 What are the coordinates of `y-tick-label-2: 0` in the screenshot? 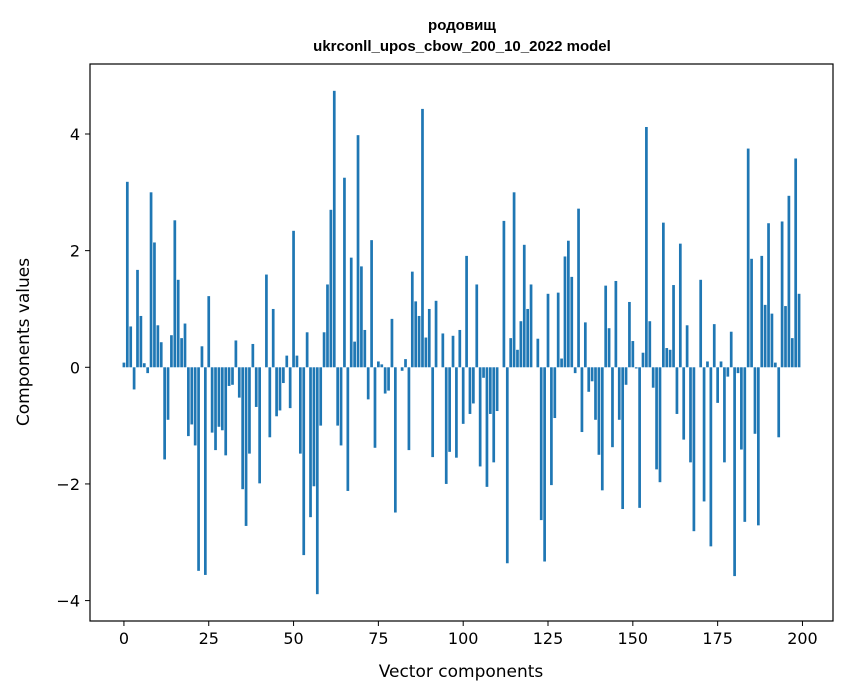 It's located at (75, 367).